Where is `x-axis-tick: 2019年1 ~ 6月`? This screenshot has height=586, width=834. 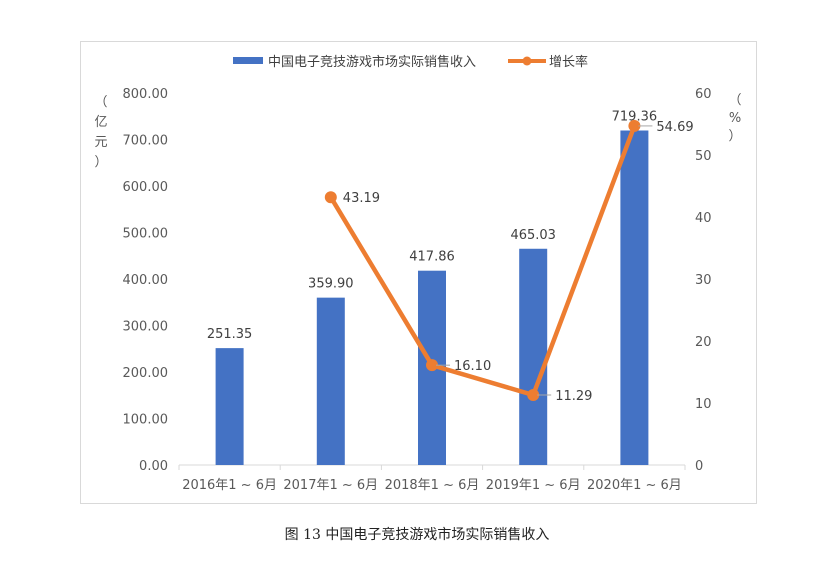
x-axis-tick: 2019年1 ~ 6月 is located at coordinates (533, 485).